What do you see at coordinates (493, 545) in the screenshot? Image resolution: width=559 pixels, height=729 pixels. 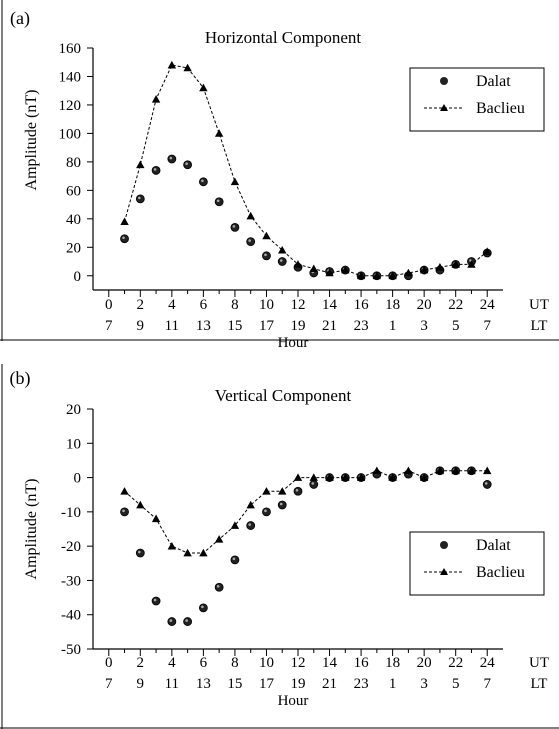 I see `legend-label-dalat: Dalat` at bounding box center [493, 545].